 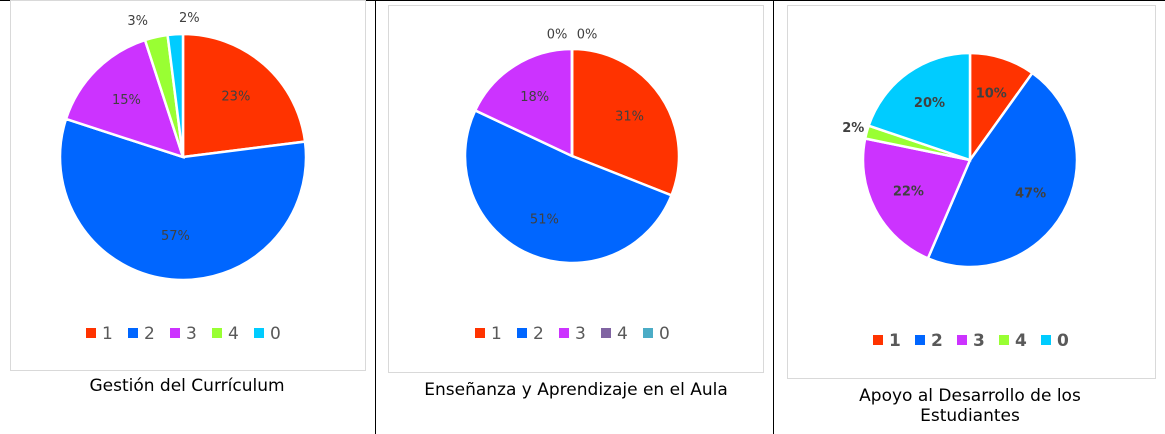 What do you see at coordinates (1030, 194) in the screenshot?
I see `data-label: 47%` at bounding box center [1030, 194].